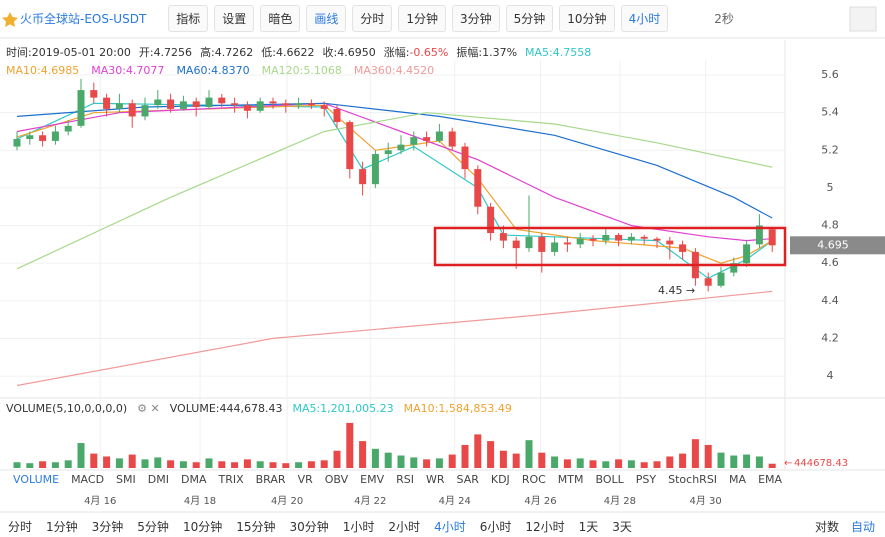  I want to click on scale-option: 对数, so click(827, 526).